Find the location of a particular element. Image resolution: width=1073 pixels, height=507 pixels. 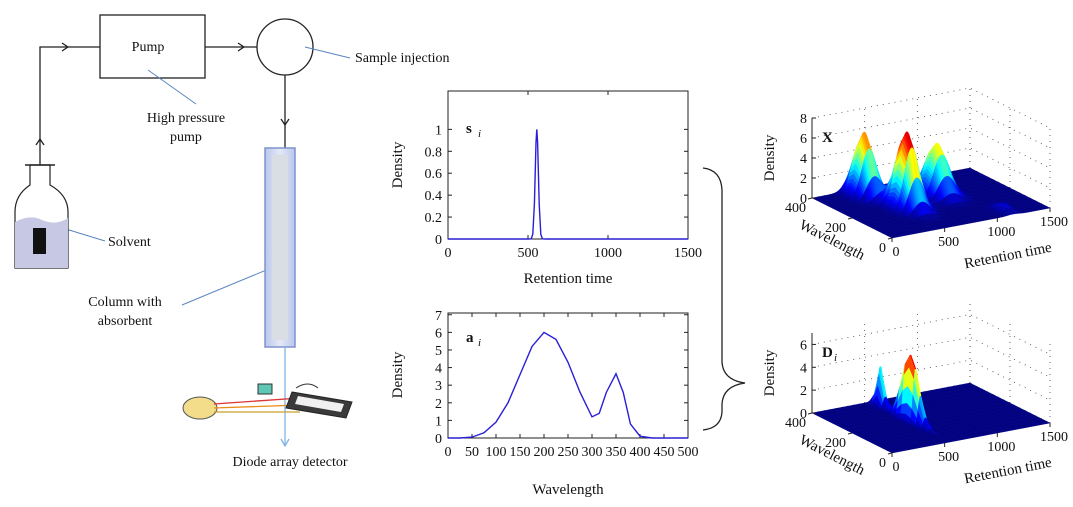

z-tick-label: 6 is located at coordinates (803, 139).